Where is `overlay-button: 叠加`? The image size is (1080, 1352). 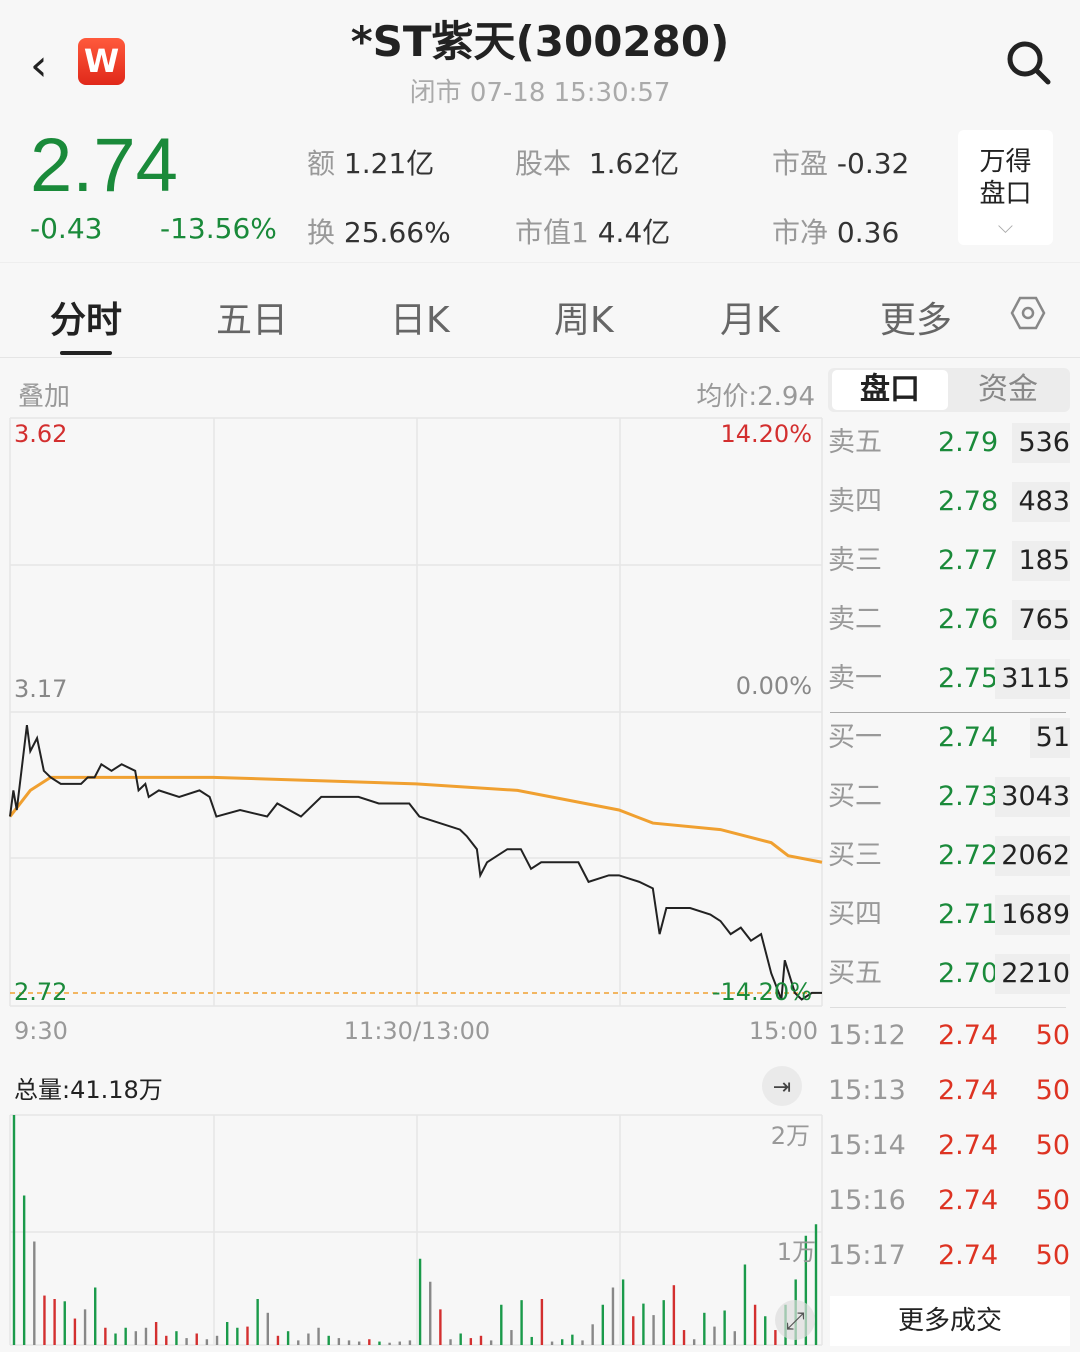 overlay-button: 叠加 is located at coordinates (44, 397).